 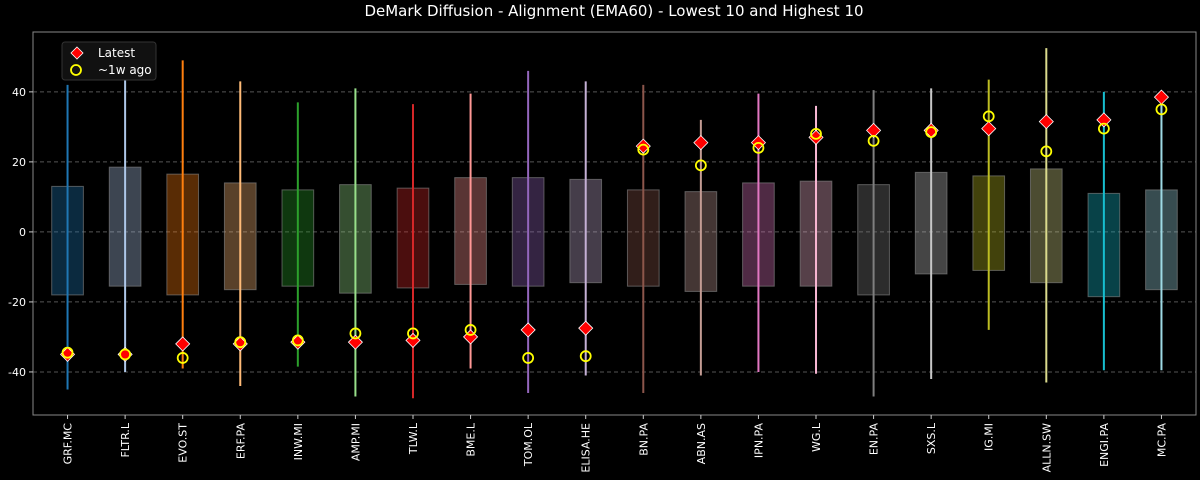 I want to click on series-IPN.PA, so click(x=758, y=232).